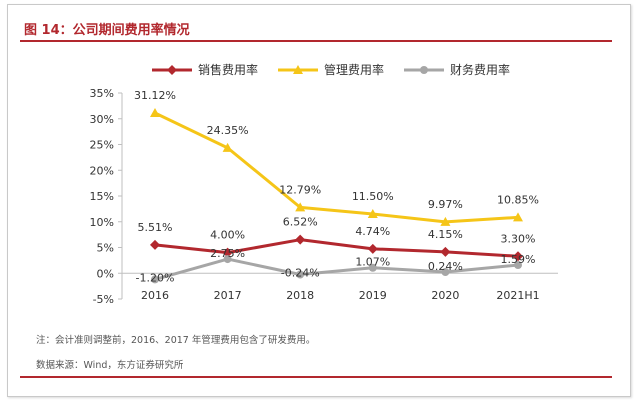 The image size is (640, 403). Describe the element at coordinates (228, 130) in the screenshot. I see `series-2-data-label: 24.35%` at that location.